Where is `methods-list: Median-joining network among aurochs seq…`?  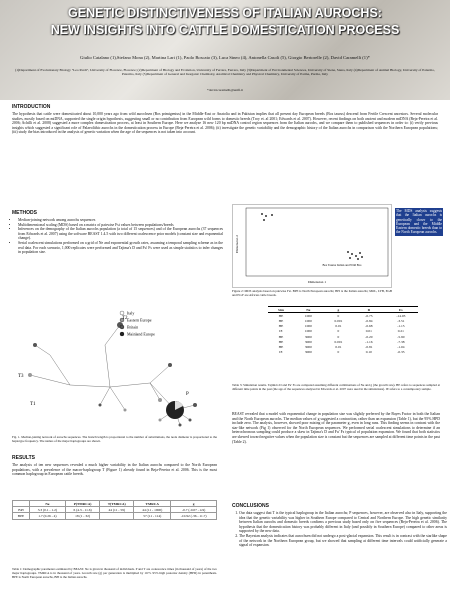 methods-list: Median-joining network among aurochs seq… is located at coordinates (117, 236).